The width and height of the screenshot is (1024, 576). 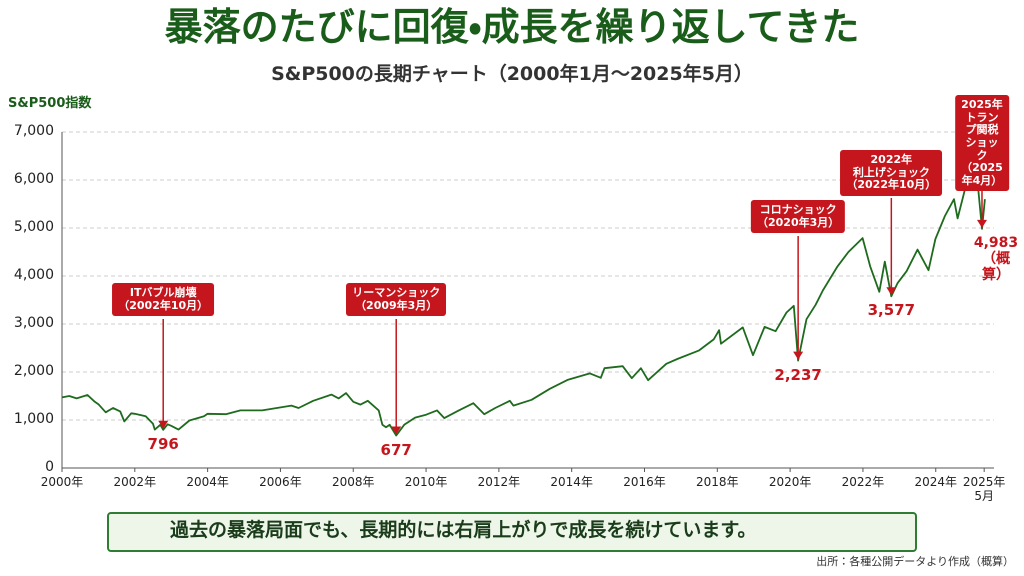 What do you see at coordinates (396, 449) in the screenshot?
I see `annotation-value: 677` at bounding box center [396, 449].